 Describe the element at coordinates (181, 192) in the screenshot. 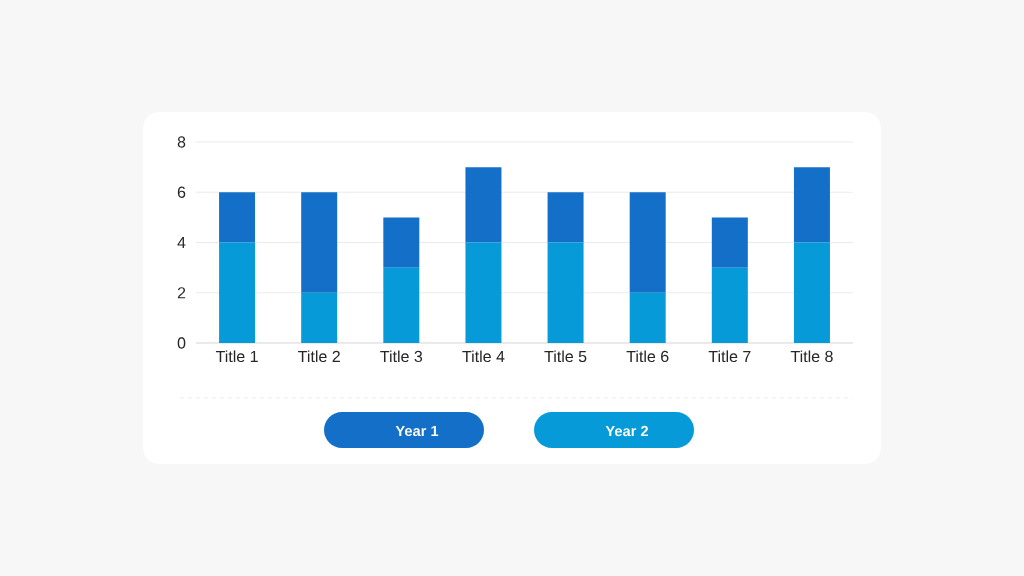

I see `y-tick-label: 6` at that location.